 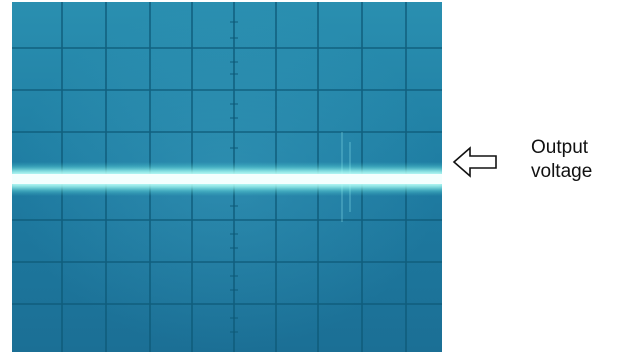 What do you see at coordinates (560, 147) in the screenshot?
I see `label-line-1: Output` at bounding box center [560, 147].